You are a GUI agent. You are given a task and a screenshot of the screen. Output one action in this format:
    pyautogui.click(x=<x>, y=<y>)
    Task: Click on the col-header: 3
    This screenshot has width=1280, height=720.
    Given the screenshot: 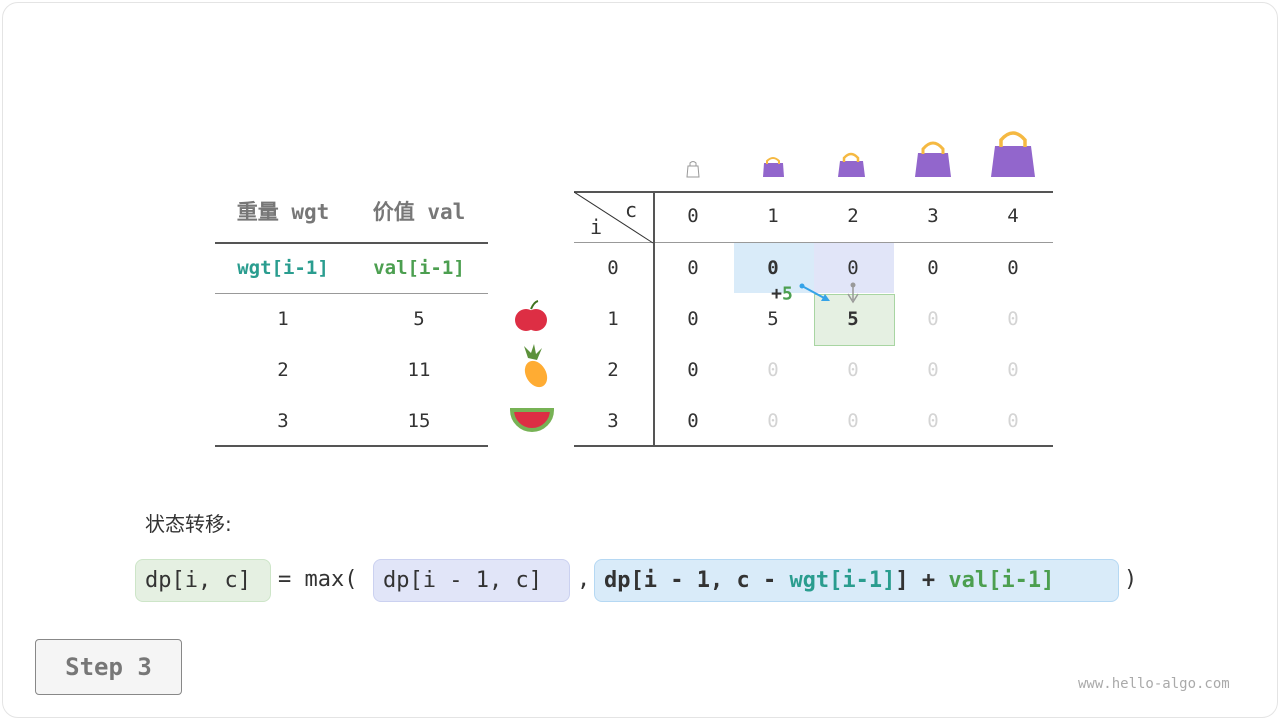 What is the action you would take?
    pyautogui.click(x=933, y=216)
    